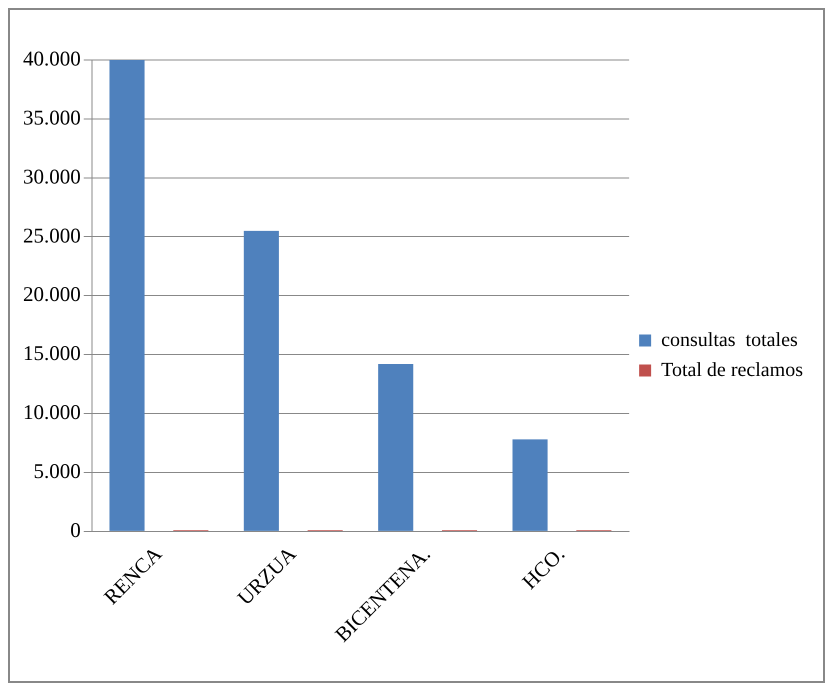  What do you see at coordinates (57, 470) in the screenshot?
I see `y-tick-label: 5.000` at bounding box center [57, 470].